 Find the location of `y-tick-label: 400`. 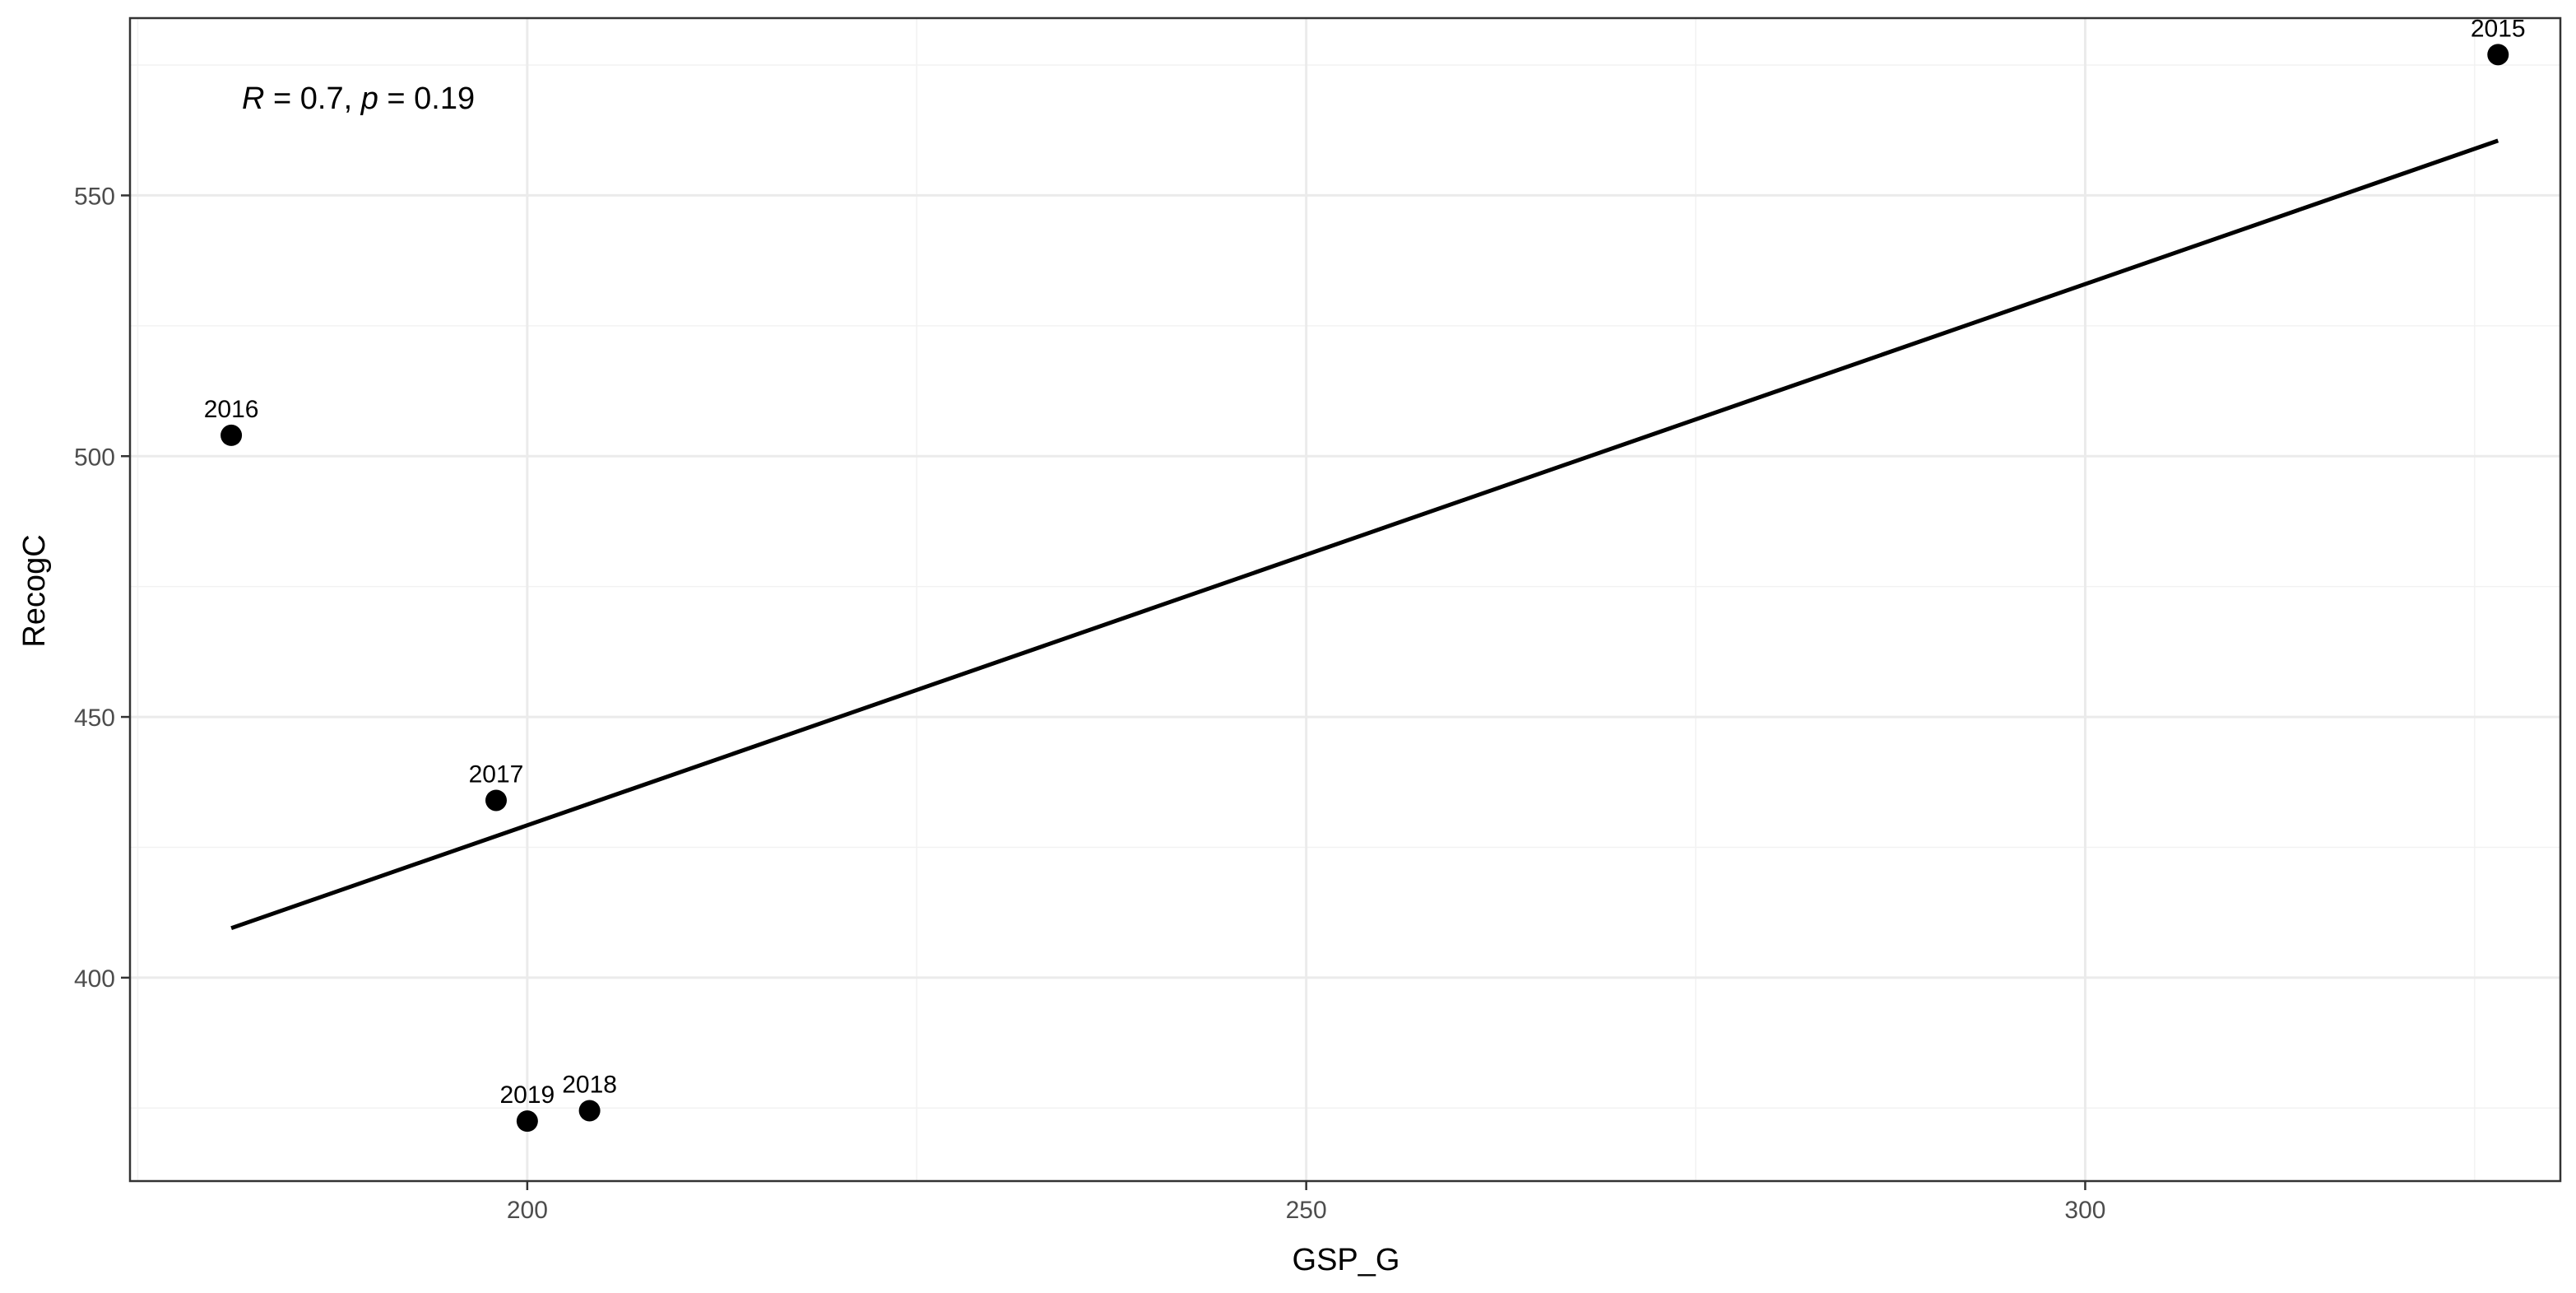

y-tick-label: 400 is located at coordinates (95, 979).